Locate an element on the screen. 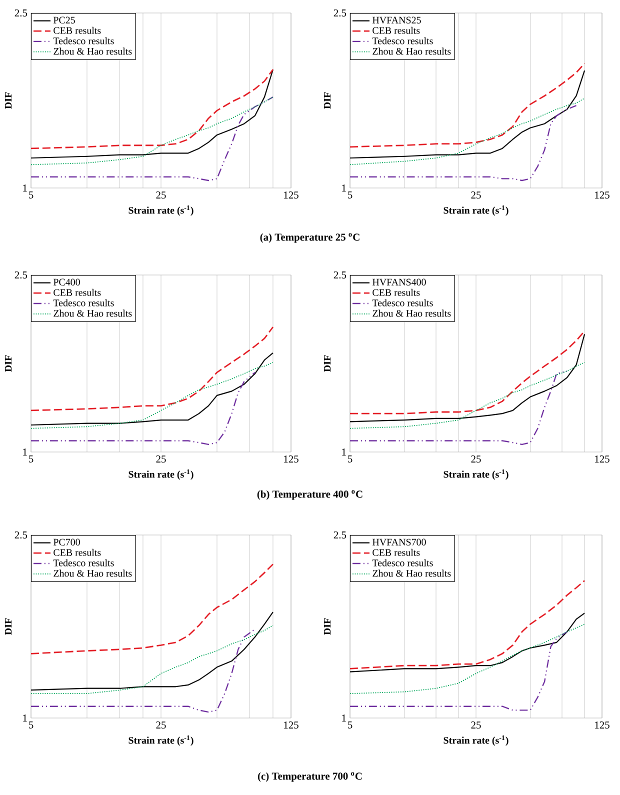 The width and height of the screenshot is (620, 795). legend-label: HVFANS400 is located at coordinates (399, 282).